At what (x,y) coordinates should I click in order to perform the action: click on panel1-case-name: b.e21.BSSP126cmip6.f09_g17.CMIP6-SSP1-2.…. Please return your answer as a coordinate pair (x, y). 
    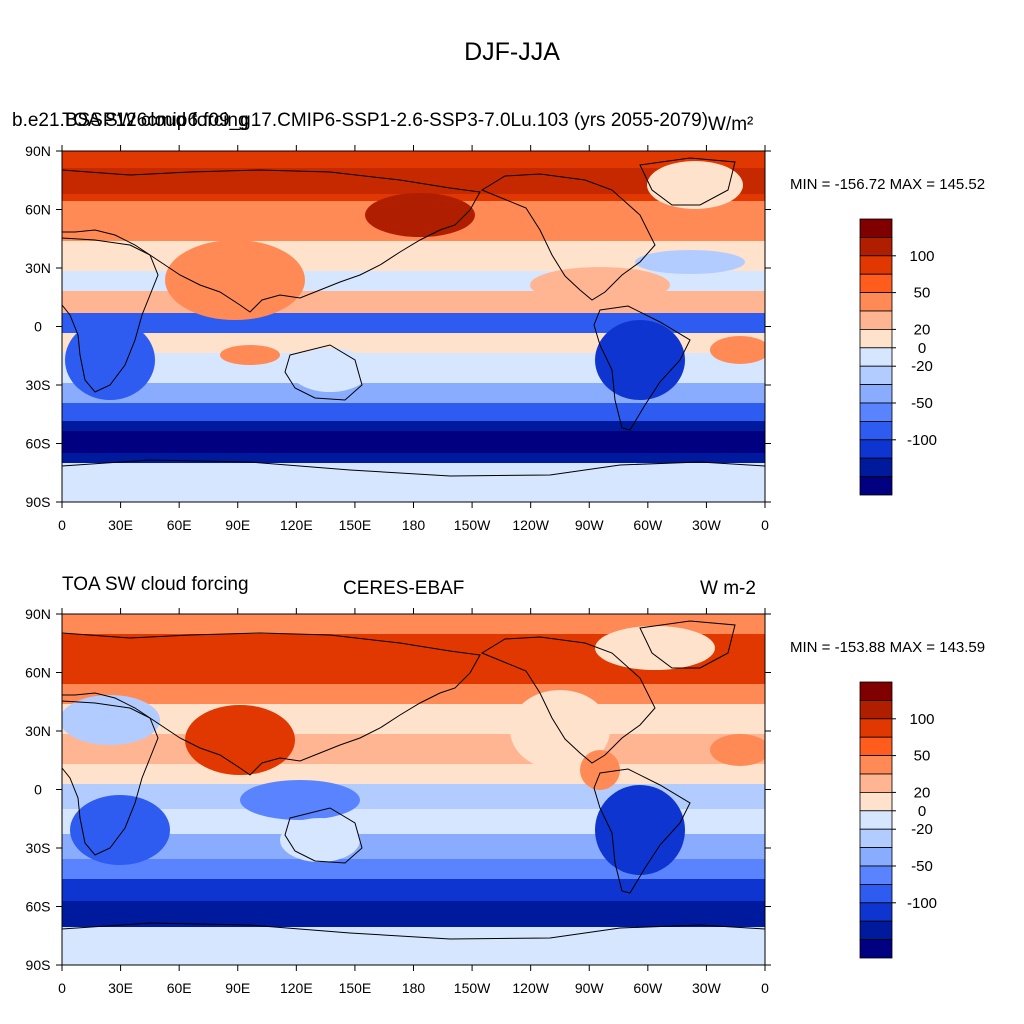
    Looking at the image, I should click on (360, 120).